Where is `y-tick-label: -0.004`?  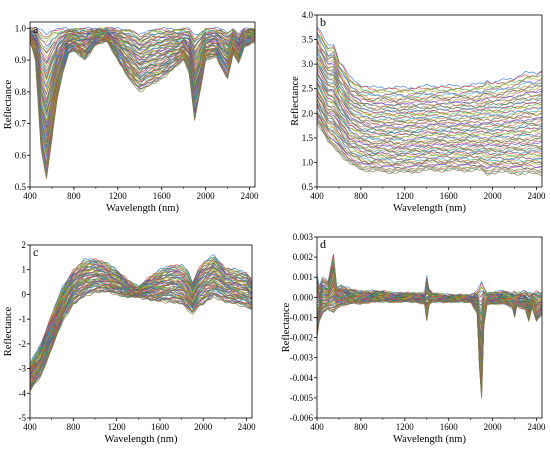 y-tick-label: -0.004 is located at coordinates (302, 378).